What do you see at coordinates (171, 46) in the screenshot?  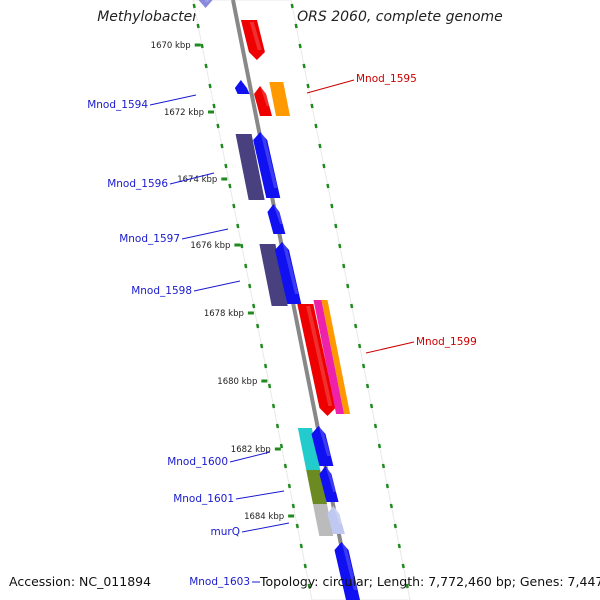 I see `kbp-label: 1670 kbp` at bounding box center [171, 46].